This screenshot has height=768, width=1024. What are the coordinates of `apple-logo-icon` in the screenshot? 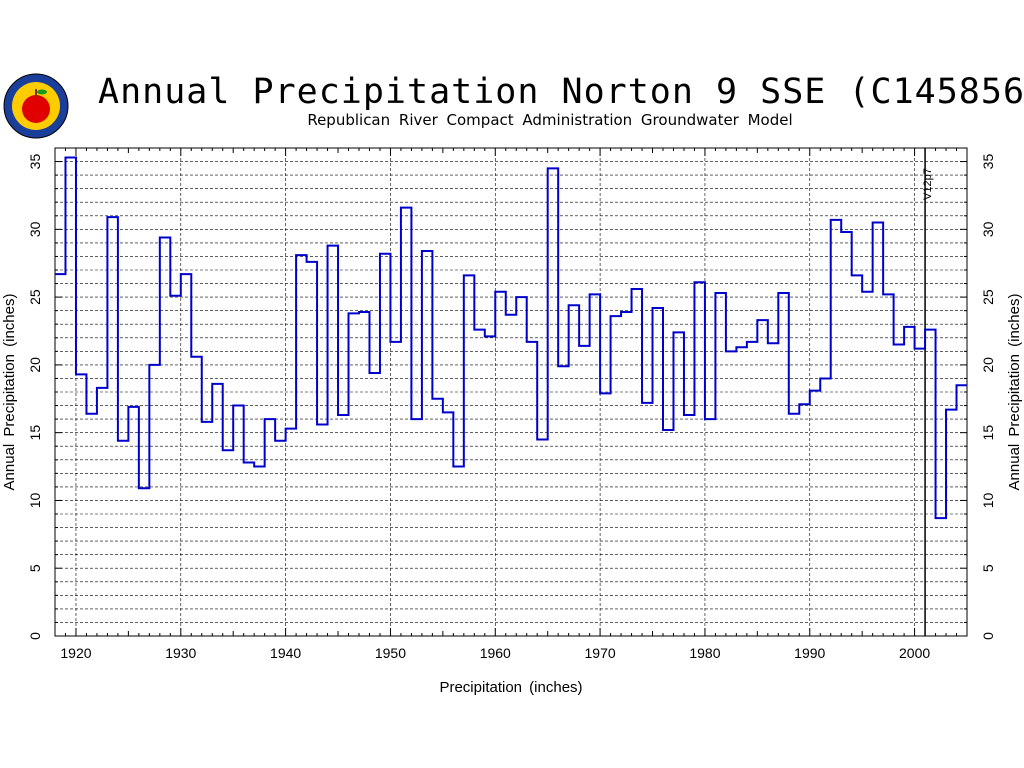 It's located at (36, 106).